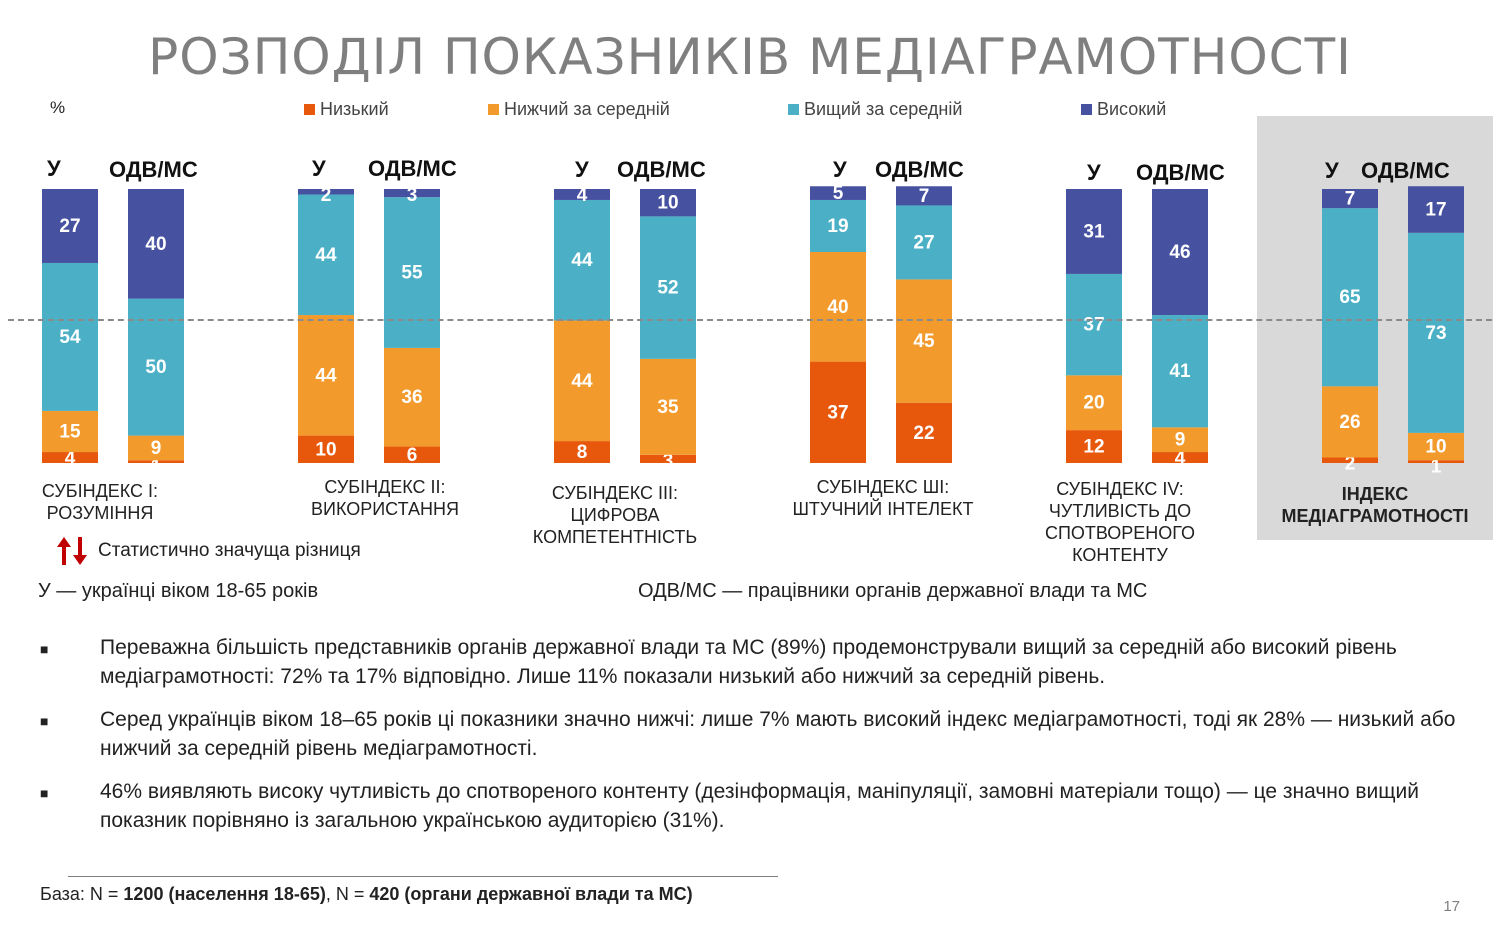  What do you see at coordinates (587, 109) in the screenshot?
I see `legend-label-below: Нижчий за середній` at bounding box center [587, 109].